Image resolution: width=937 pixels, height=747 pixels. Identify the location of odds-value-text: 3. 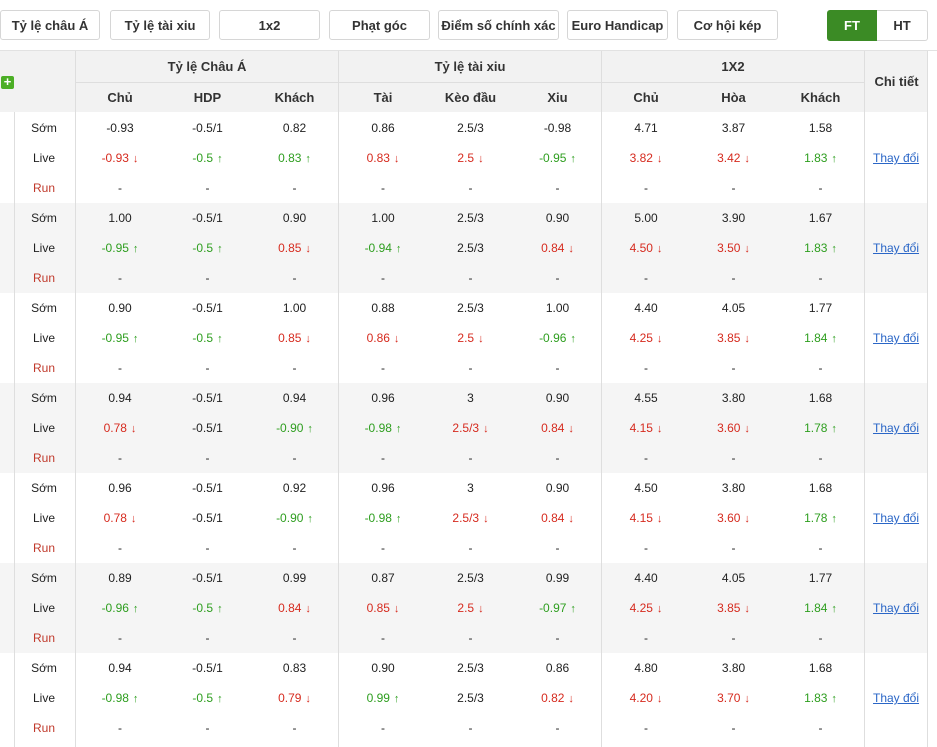
(470, 488).